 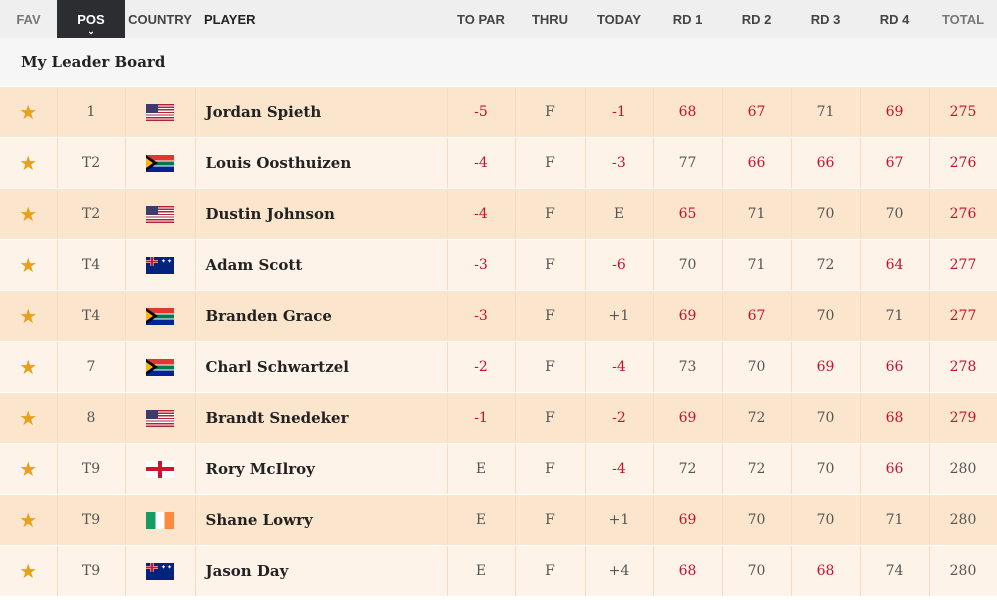 What do you see at coordinates (481, 265) in the screenshot?
I see `to-par-cell: -3` at bounding box center [481, 265].